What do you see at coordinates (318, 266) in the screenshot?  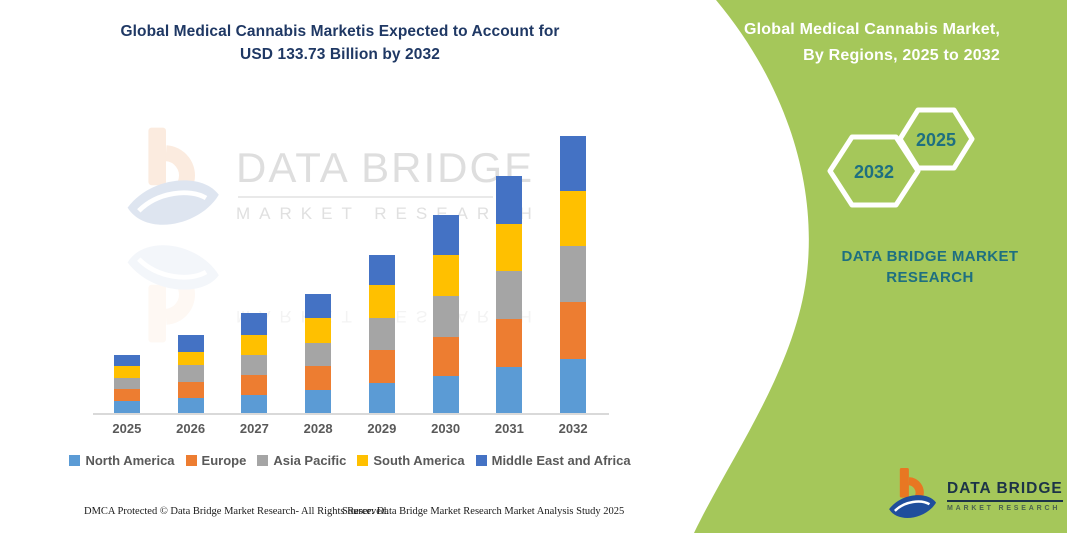 I see `bar-group-2028` at bounding box center [318, 266].